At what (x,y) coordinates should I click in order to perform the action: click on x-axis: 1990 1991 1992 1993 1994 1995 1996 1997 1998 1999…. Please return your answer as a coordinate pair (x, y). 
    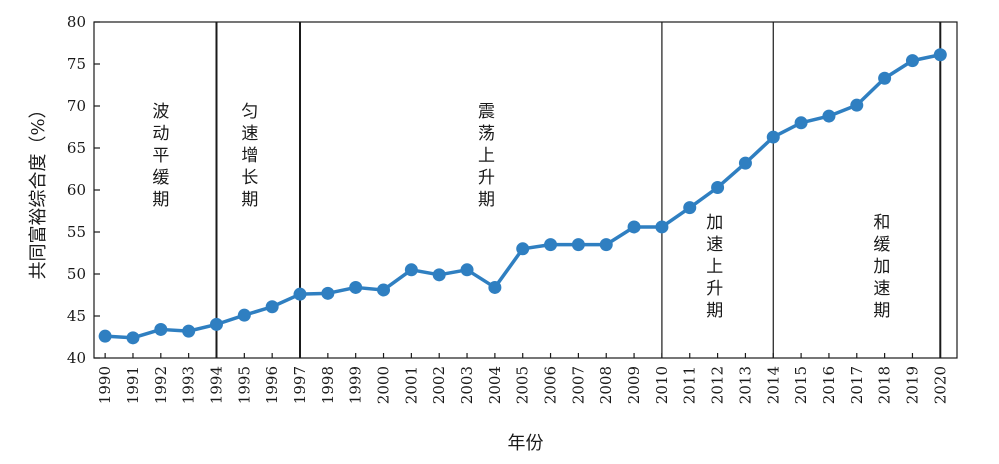
    Looking at the image, I should click on (522, 378).